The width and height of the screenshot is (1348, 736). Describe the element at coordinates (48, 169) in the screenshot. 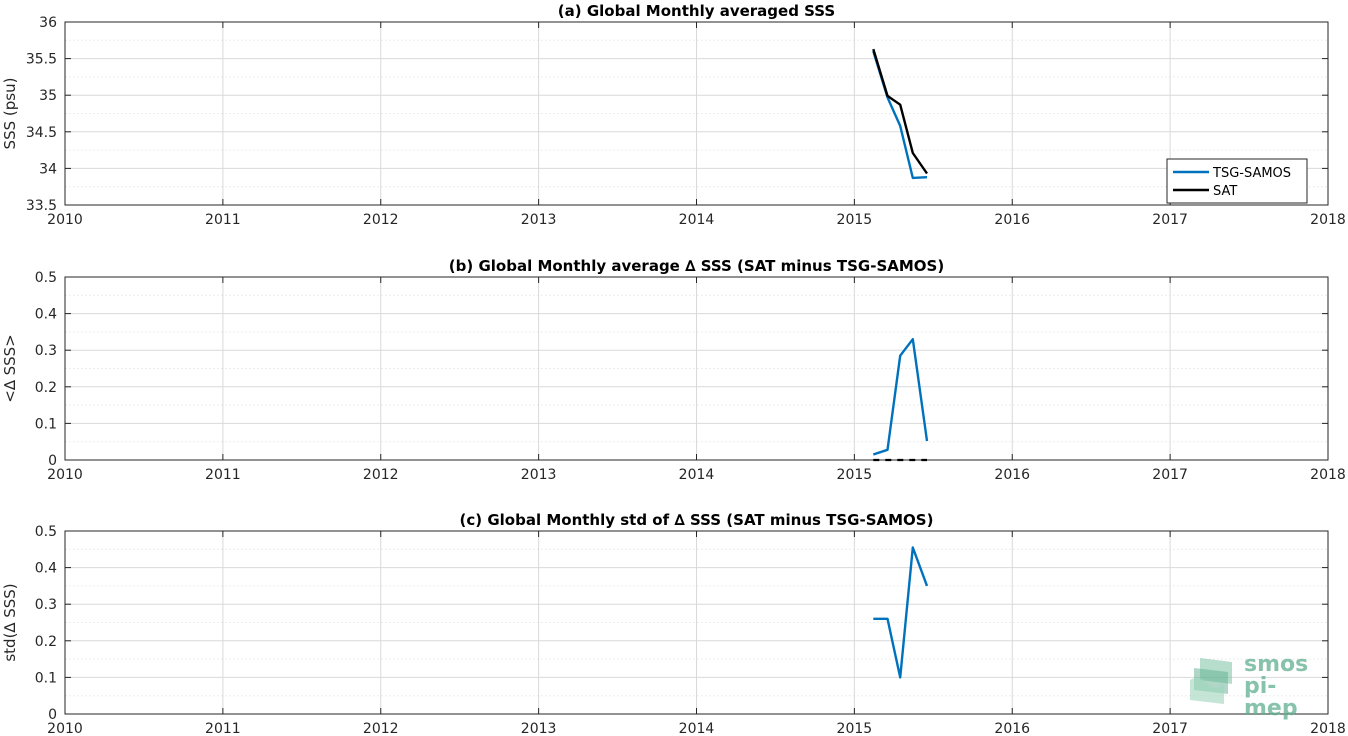

I see `y-tick-label: 34` at that location.